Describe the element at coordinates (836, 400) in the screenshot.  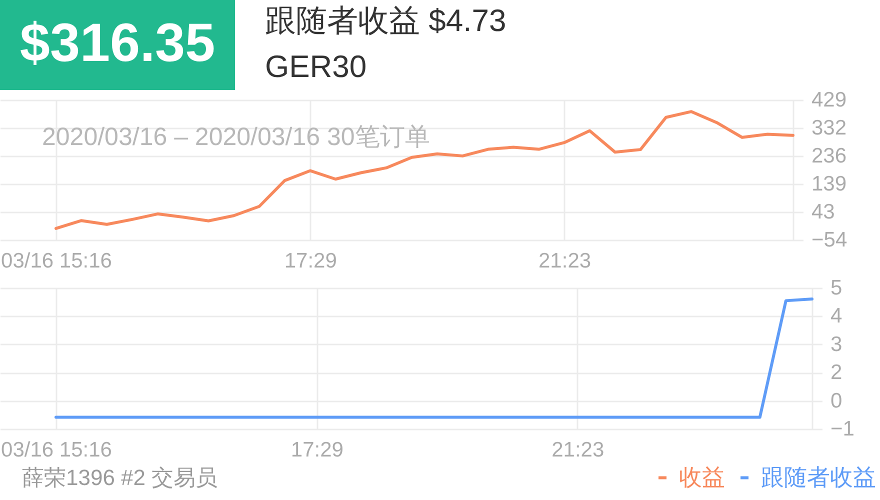
I see `y-tick-label: 0` at that location.